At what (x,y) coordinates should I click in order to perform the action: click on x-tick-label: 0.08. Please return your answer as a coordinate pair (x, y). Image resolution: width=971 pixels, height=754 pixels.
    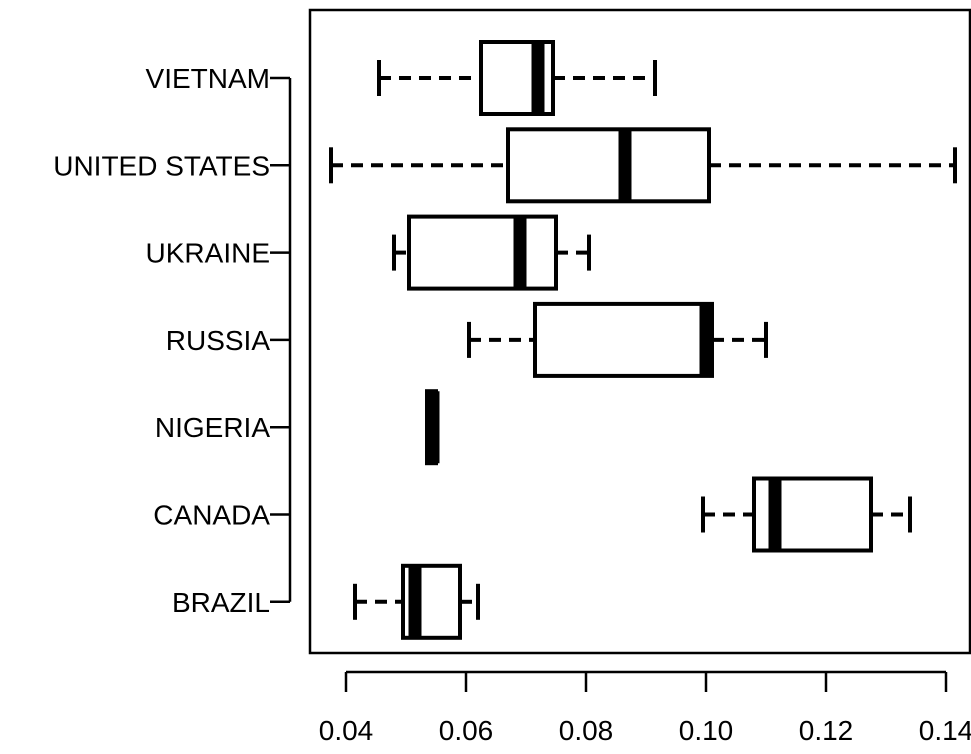
    Looking at the image, I should click on (586, 730).